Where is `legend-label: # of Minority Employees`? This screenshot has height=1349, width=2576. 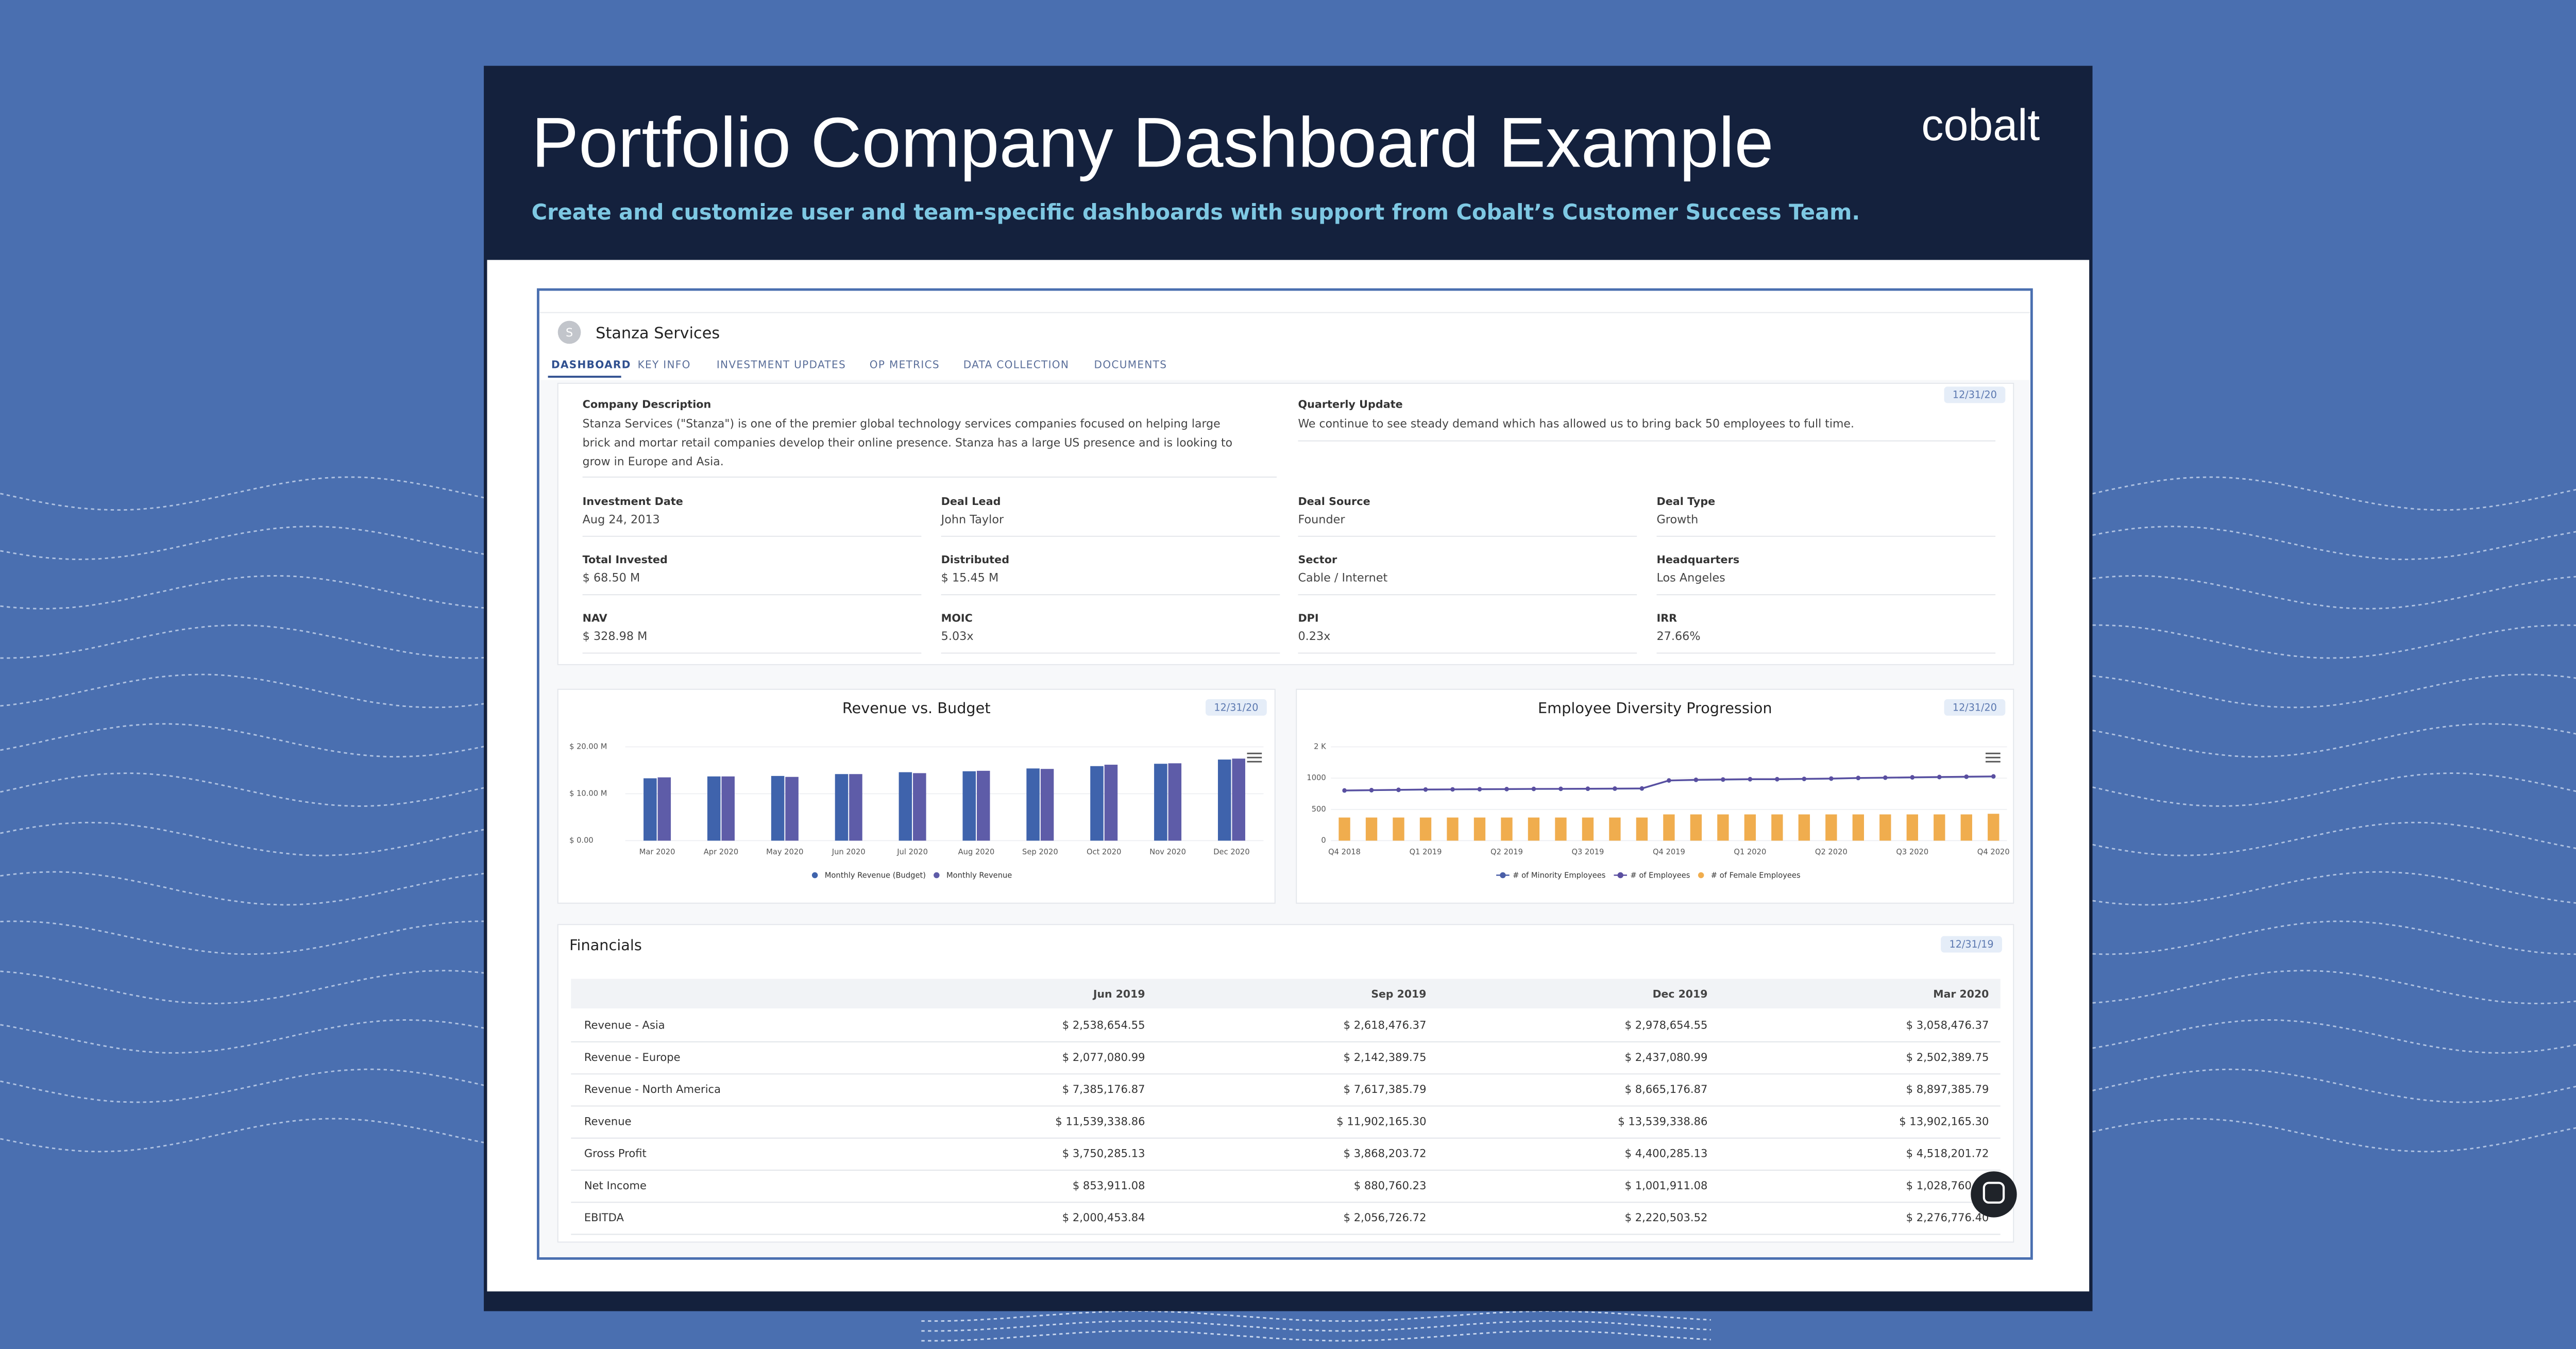 legend-label: # of Minority Employees is located at coordinates (1559, 875).